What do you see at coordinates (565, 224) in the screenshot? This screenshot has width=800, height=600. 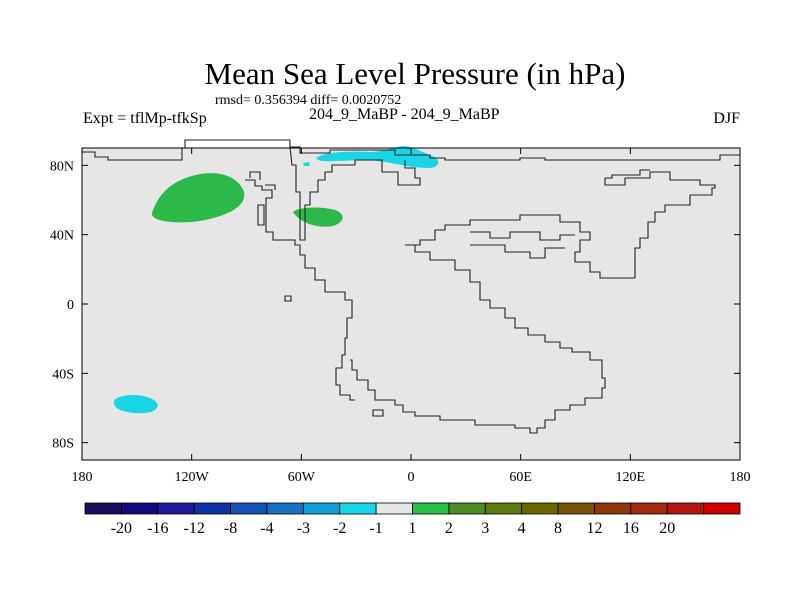 I see `asia-outline` at bounding box center [565, 224].